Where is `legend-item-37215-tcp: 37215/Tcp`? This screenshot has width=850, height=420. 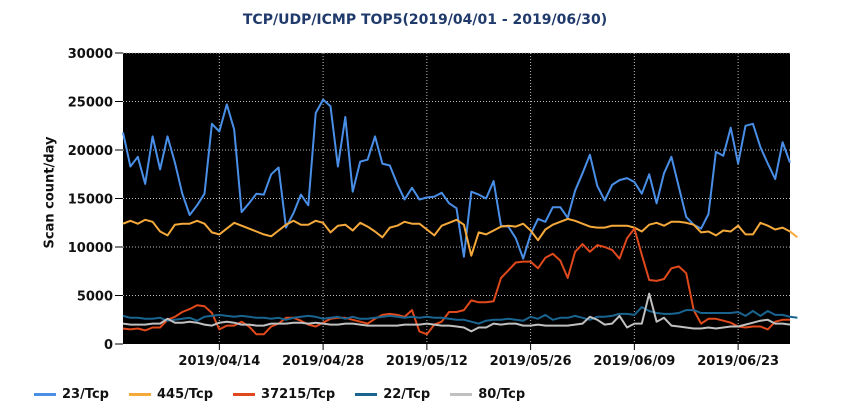 legend-item-37215-tcp: 37215/Tcp is located at coordinates (284, 394).